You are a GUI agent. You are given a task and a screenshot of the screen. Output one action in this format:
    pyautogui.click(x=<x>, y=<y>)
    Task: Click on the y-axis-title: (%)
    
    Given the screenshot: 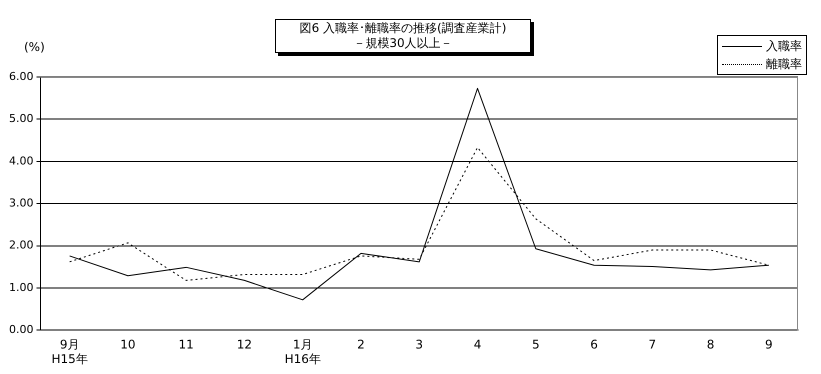 What is the action you would take?
    pyautogui.click(x=34, y=47)
    